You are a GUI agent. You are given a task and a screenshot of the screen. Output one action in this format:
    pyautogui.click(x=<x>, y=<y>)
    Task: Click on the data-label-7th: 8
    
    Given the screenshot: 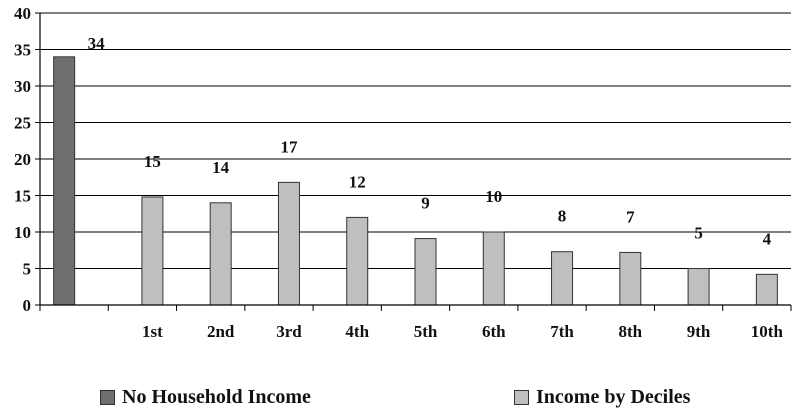 What is the action you would take?
    pyautogui.click(x=562, y=216)
    